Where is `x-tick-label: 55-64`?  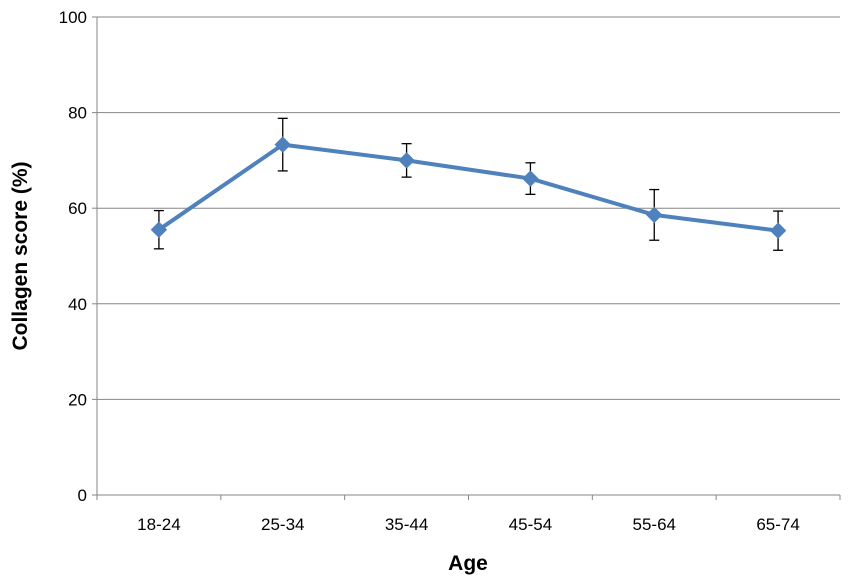
x-tick-label: 55-64 is located at coordinates (654, 524).